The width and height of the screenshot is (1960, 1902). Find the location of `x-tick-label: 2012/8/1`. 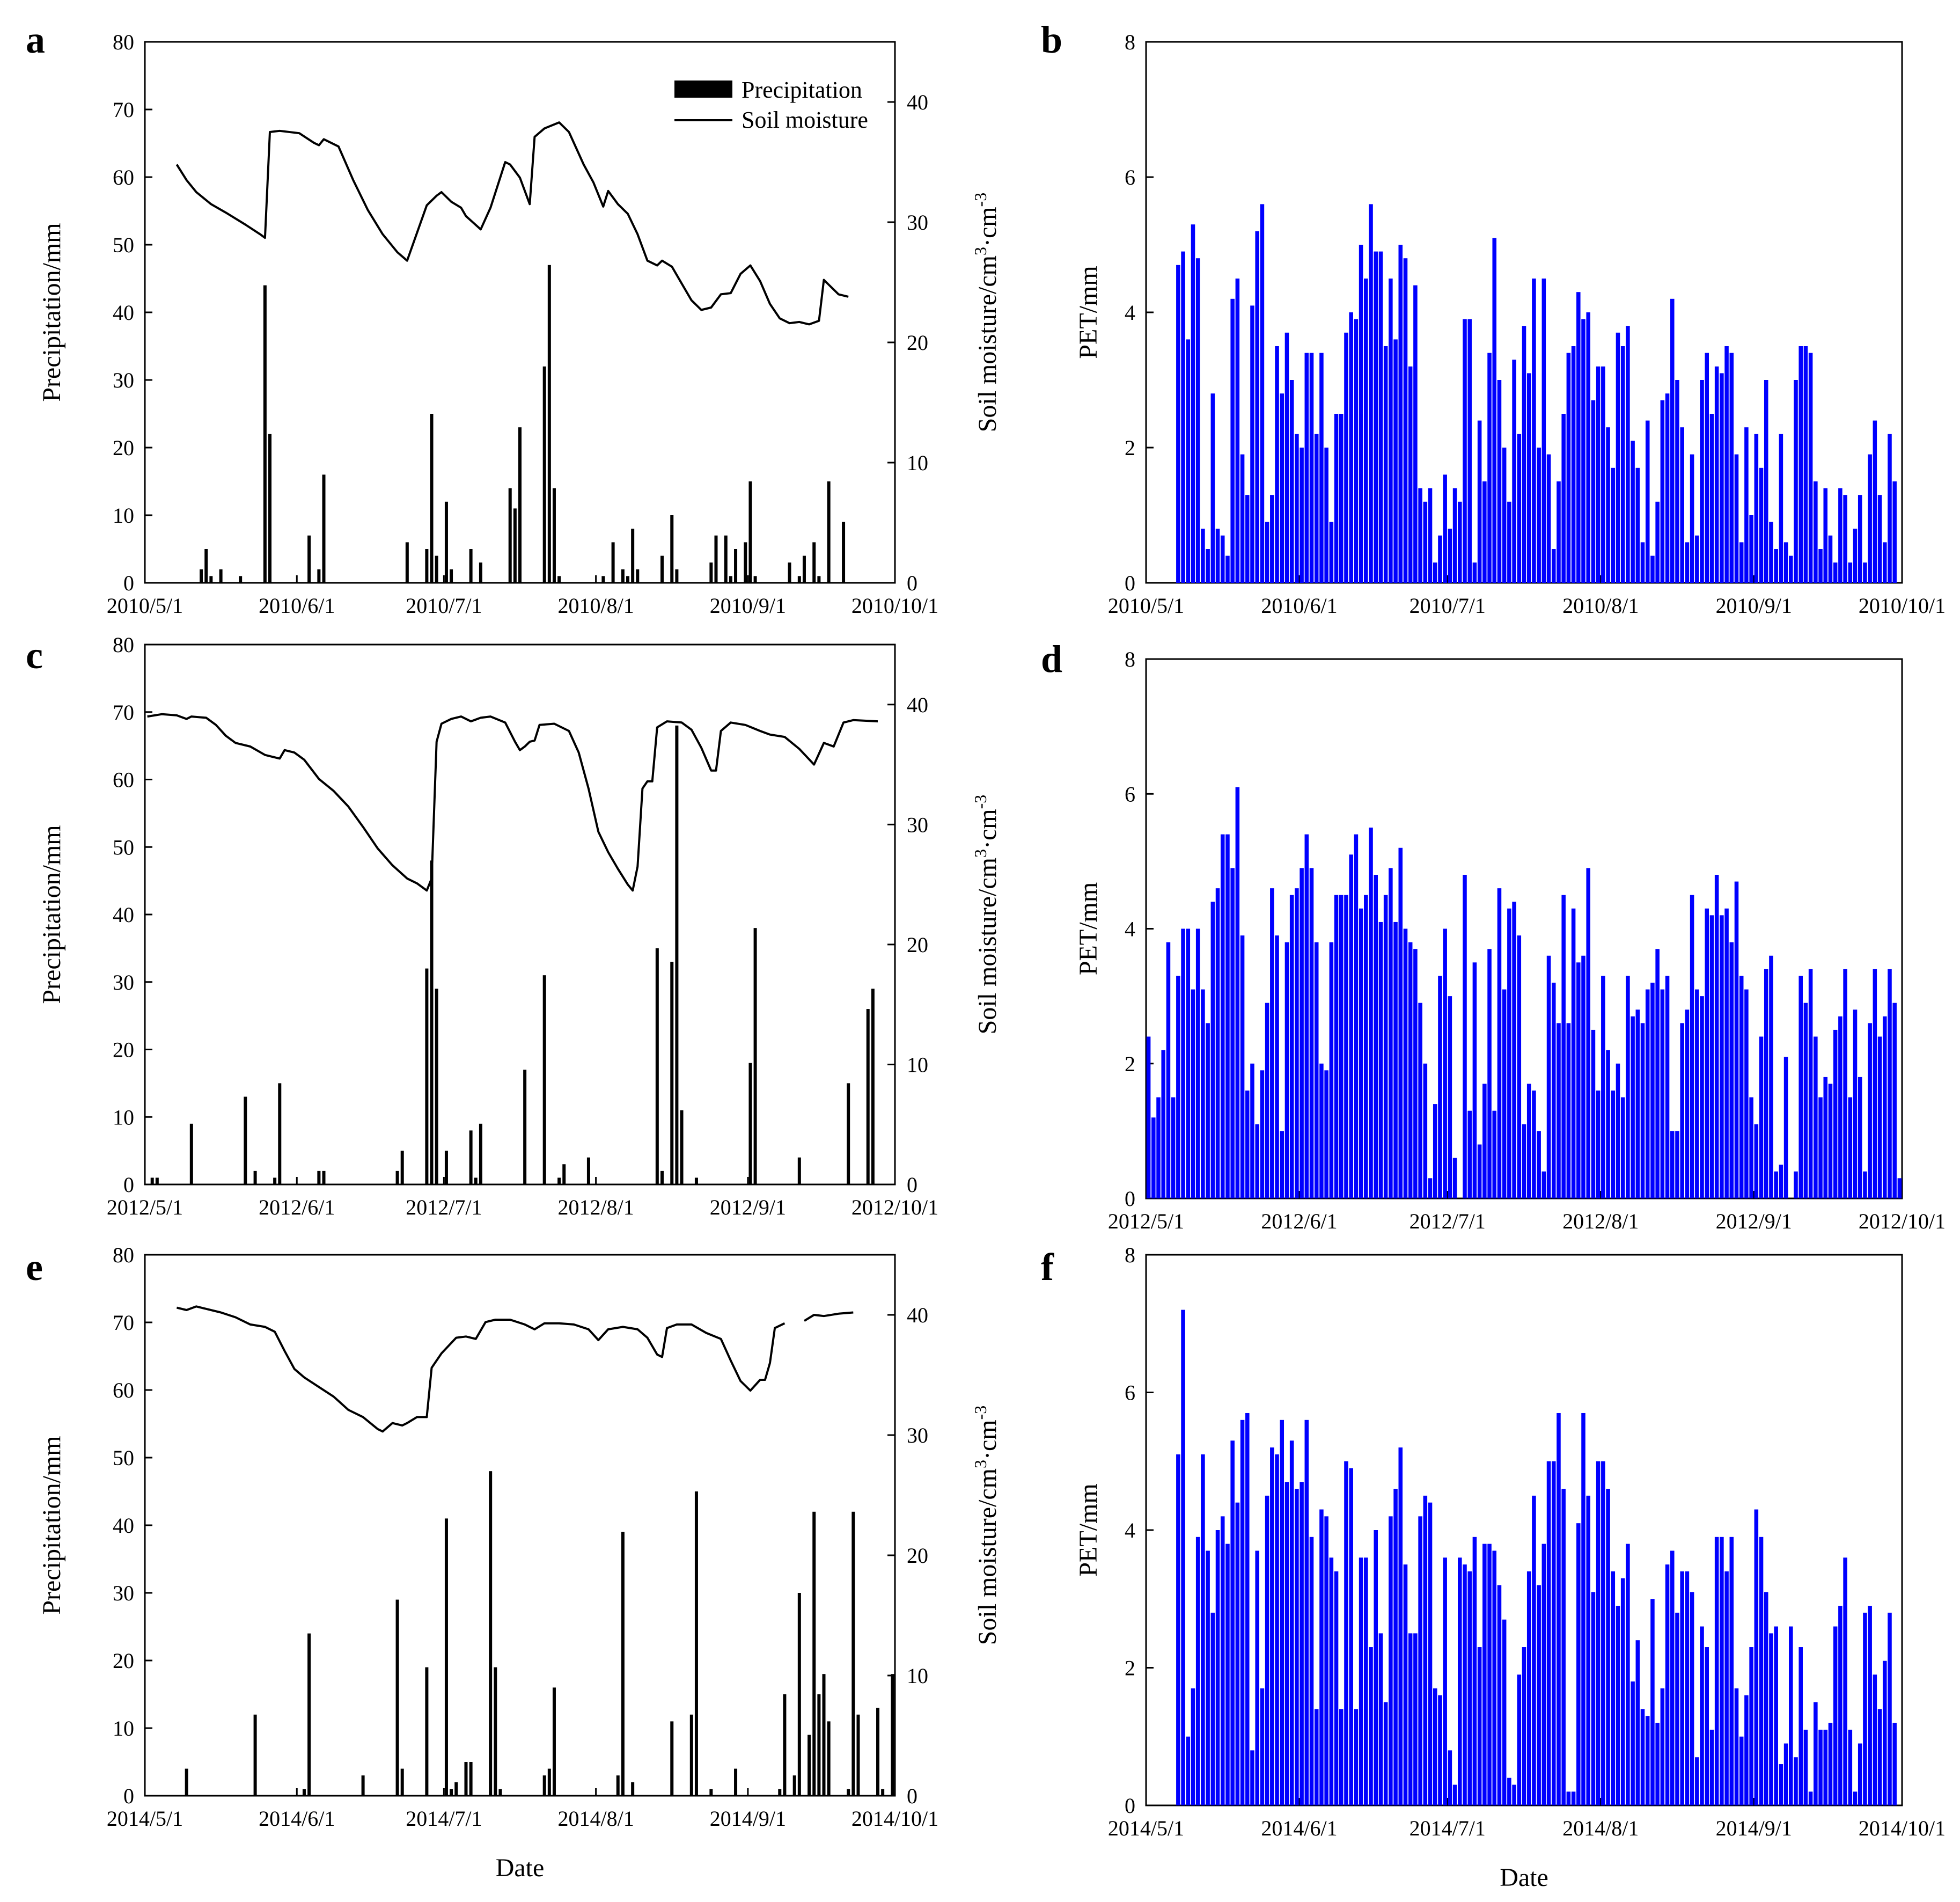

x-tick-label: 2012/8/1 is located at coordinates (596, 1207).